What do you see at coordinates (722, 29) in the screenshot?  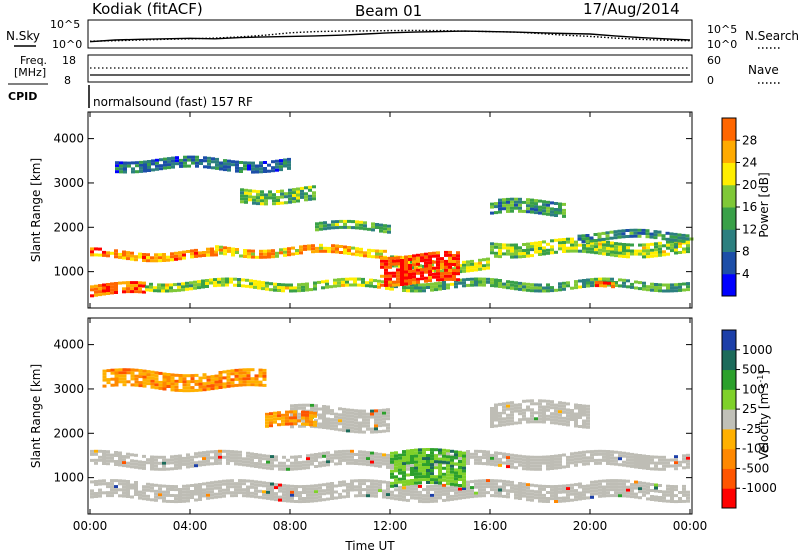 I see `noise-right-tick-top: 10^5` at bounding box center [722, 29].